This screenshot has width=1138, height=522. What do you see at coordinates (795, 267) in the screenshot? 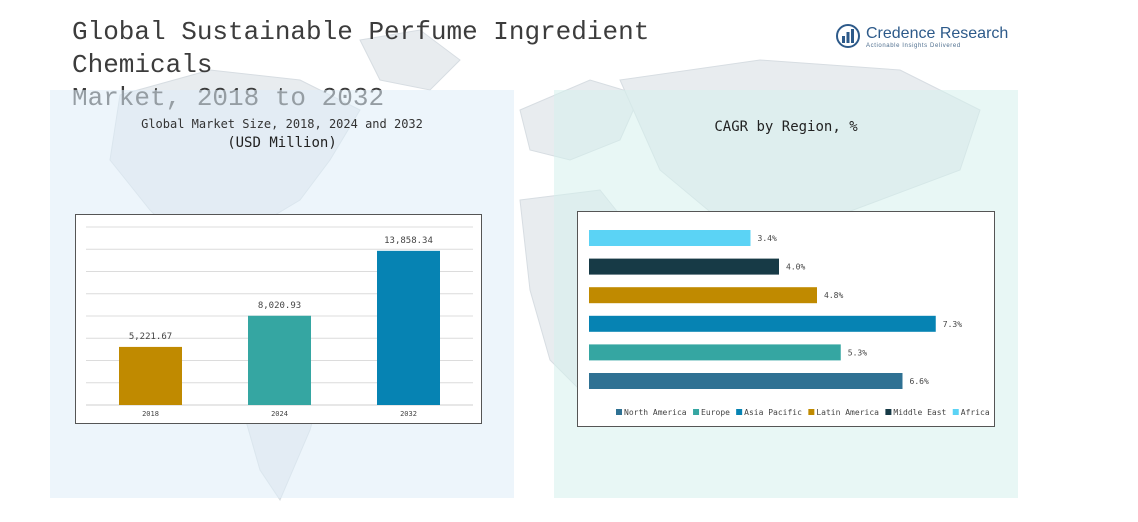
I see `cagr-value-label-middle-east: 4.0%` at bounding box center [795, 267].